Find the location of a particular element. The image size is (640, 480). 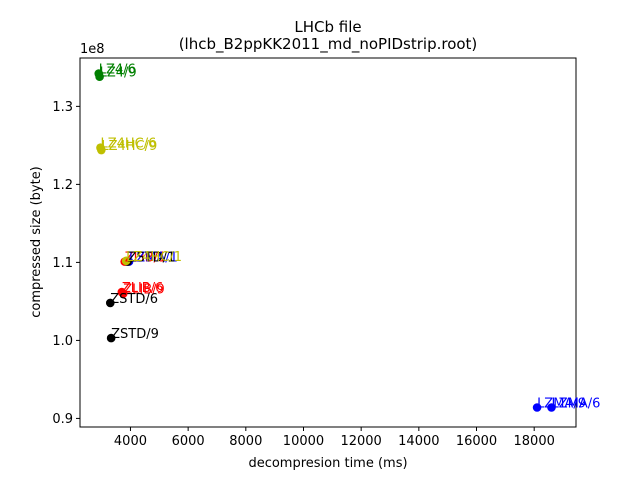

data-point-label: LZ4HC/1 is located at coordinates (154, 257).